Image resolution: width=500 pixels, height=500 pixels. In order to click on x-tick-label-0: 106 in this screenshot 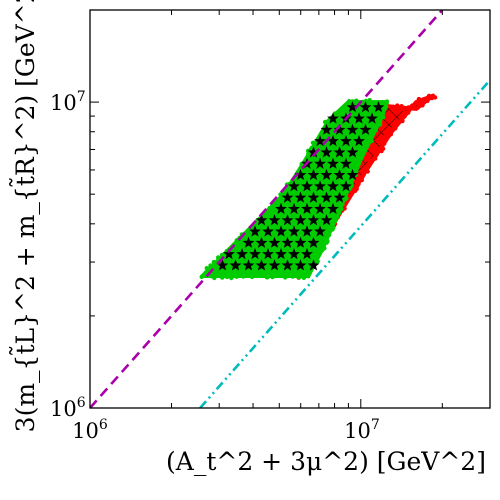, I will do `click(90, 430)`.